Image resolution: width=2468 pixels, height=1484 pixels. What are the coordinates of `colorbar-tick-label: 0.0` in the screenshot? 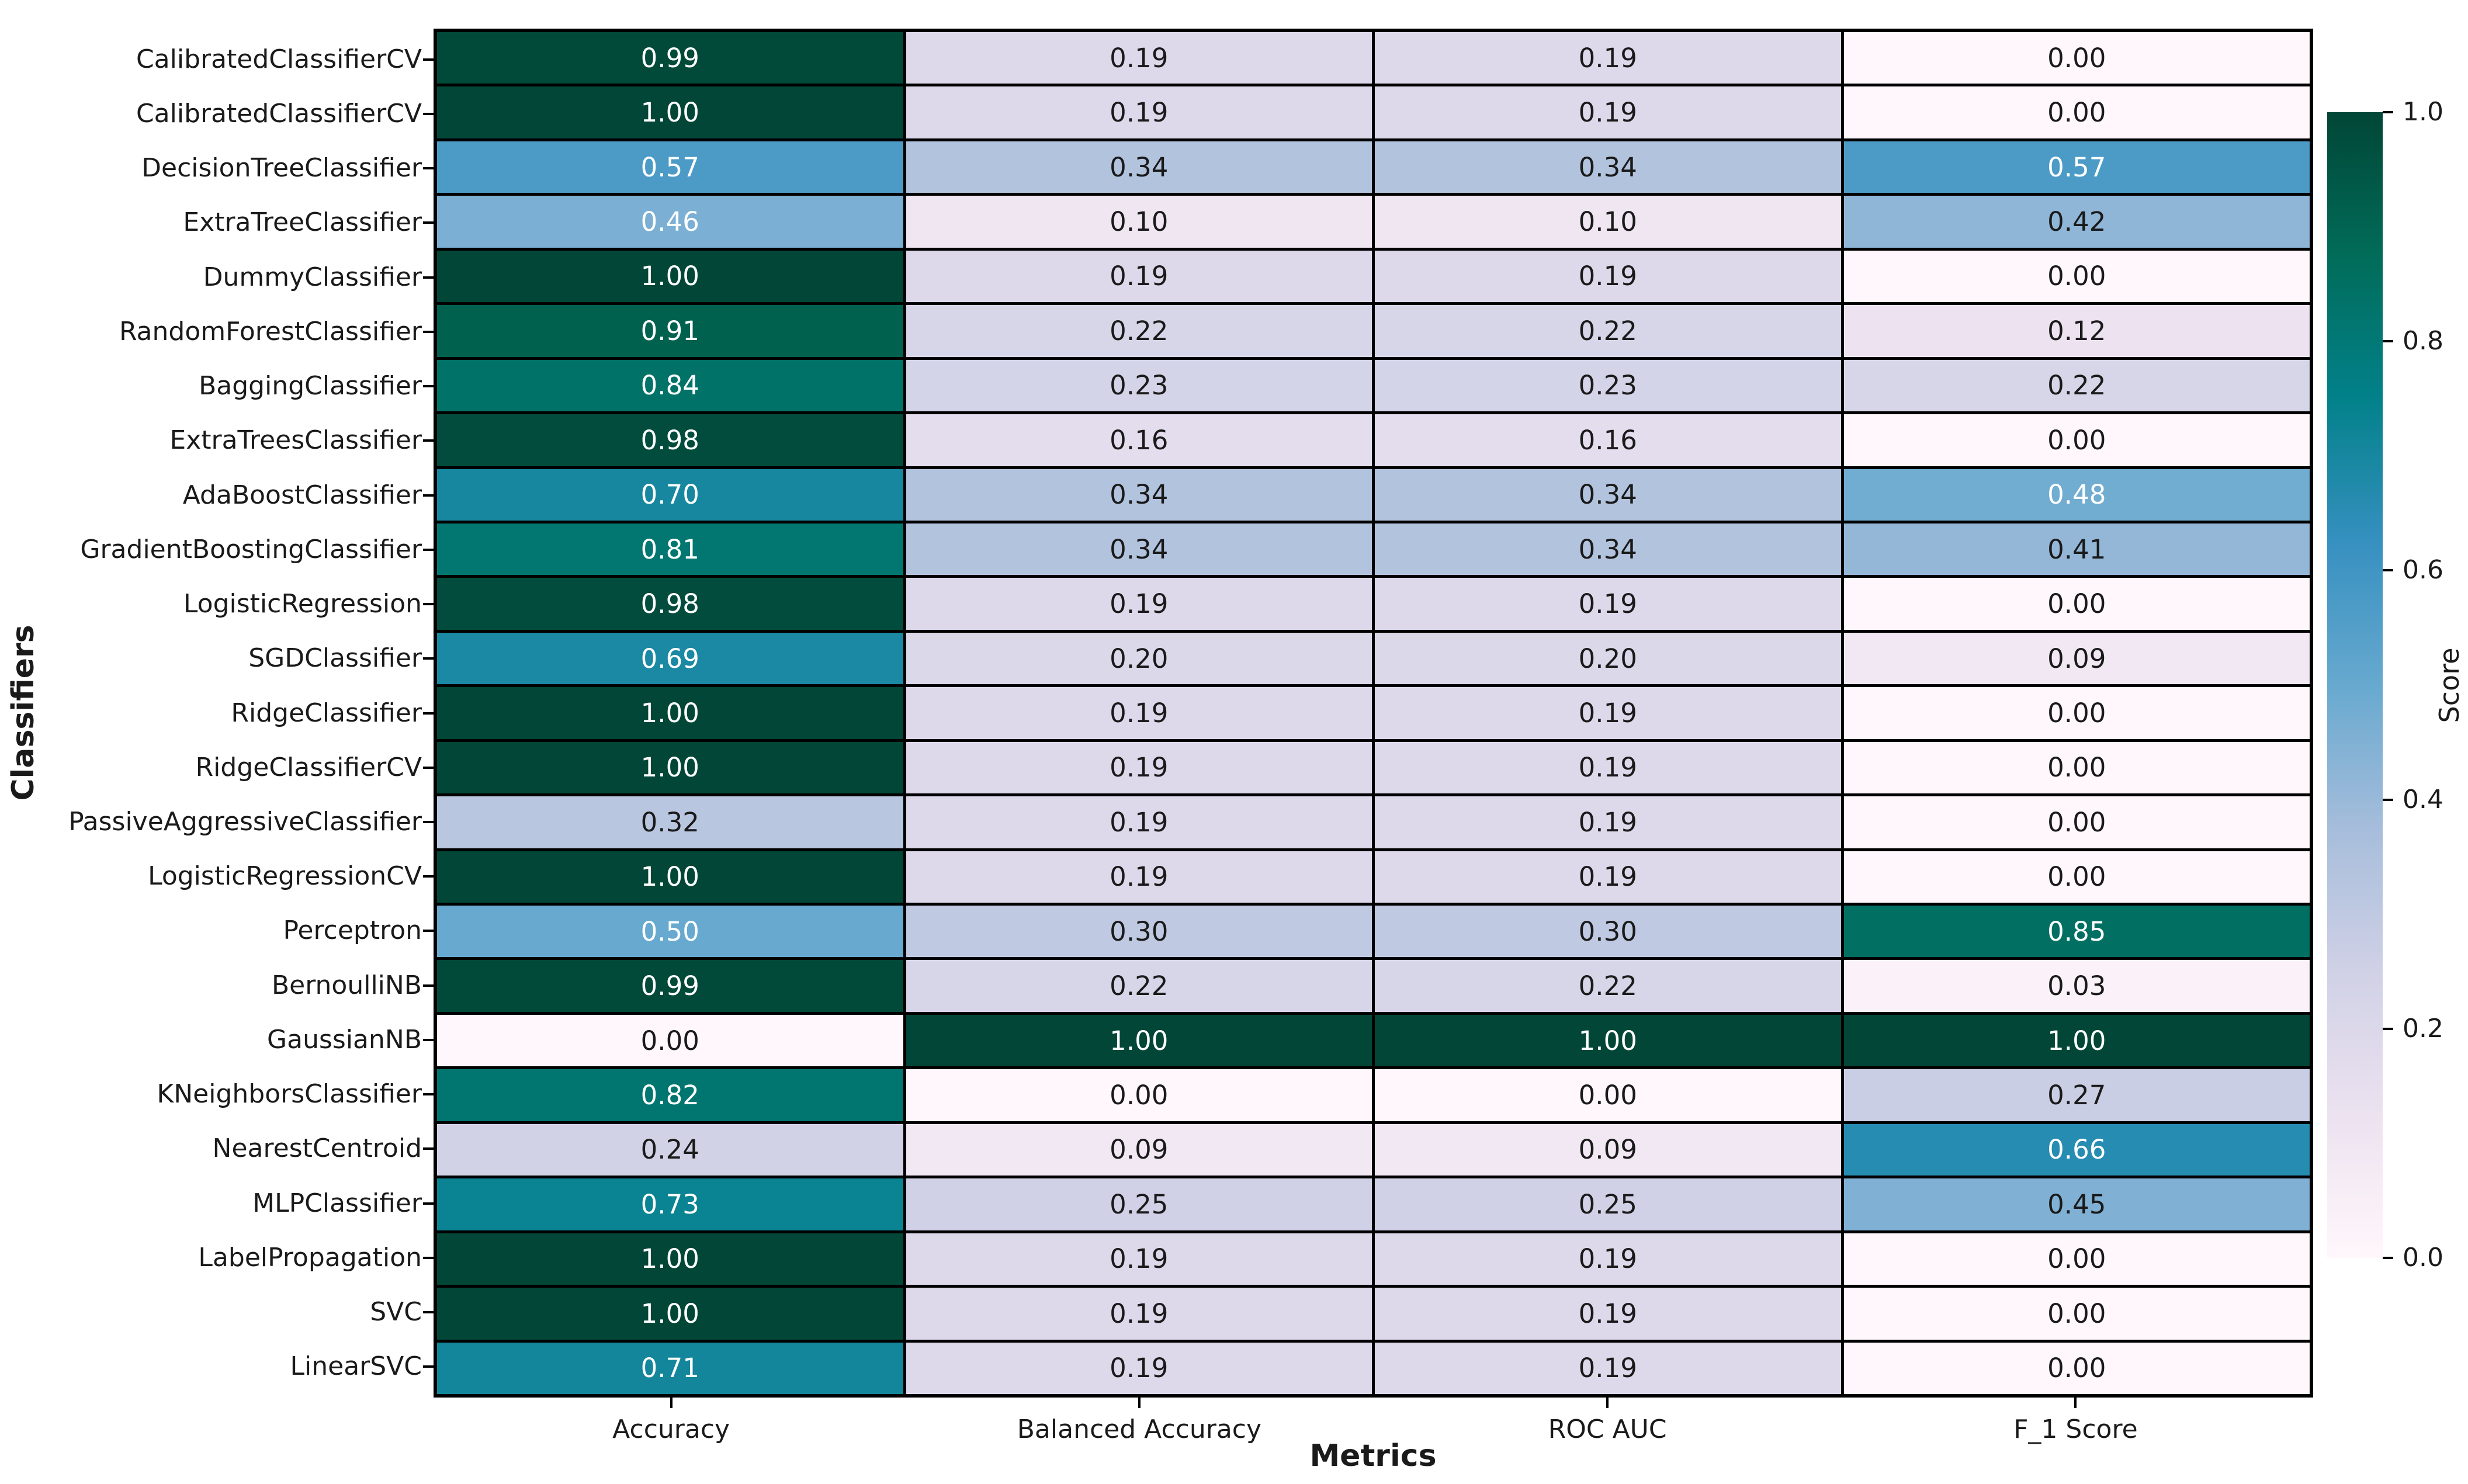 It's located at (2423, 1258).